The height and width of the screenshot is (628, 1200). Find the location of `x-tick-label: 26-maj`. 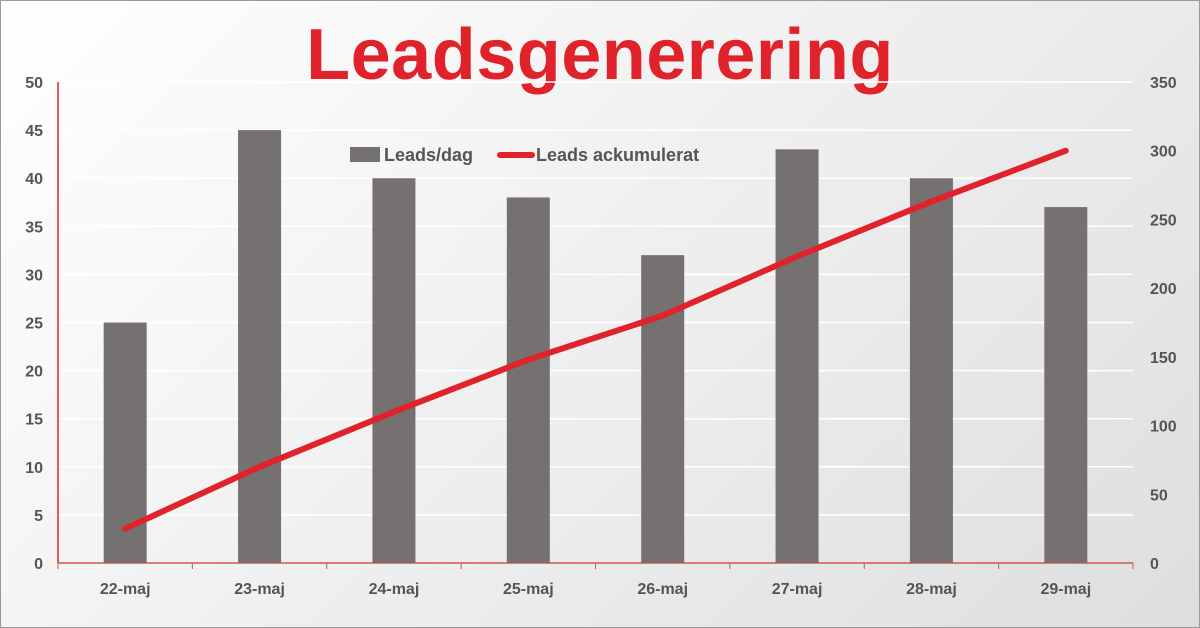

x-tick-label: 26-maj is located at coordinates (662, 589).